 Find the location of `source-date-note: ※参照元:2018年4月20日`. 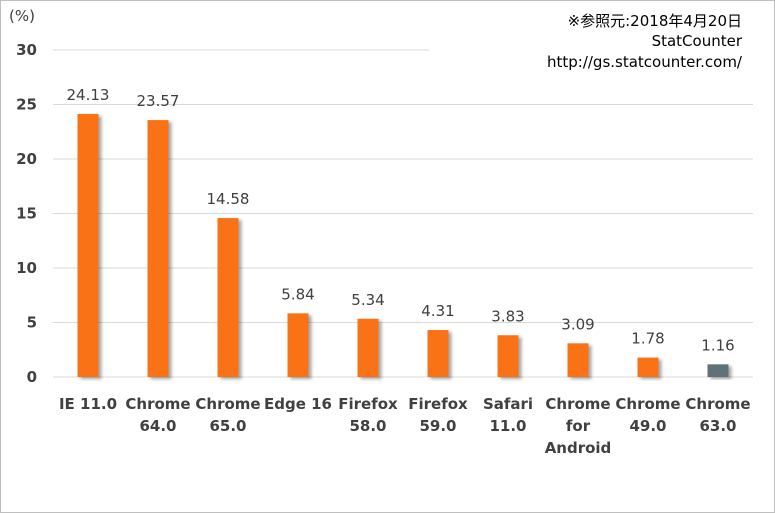

source-date-note: ※参照元:2018年4月20日 is located at coordinates (654, 21).